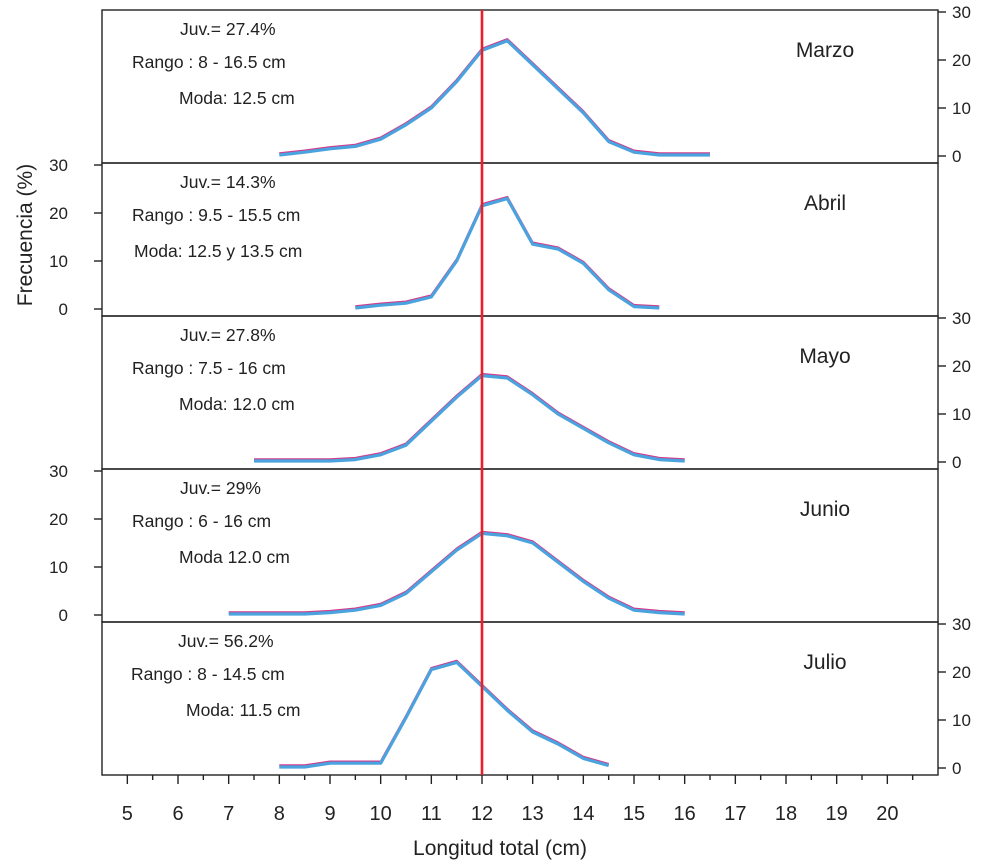 This screenshot has height=864, width=988. Describe the element at coordinates (228, 335) in the screenshot. I see `annotation-juveniles: Juv.= 27.8%` at that location.